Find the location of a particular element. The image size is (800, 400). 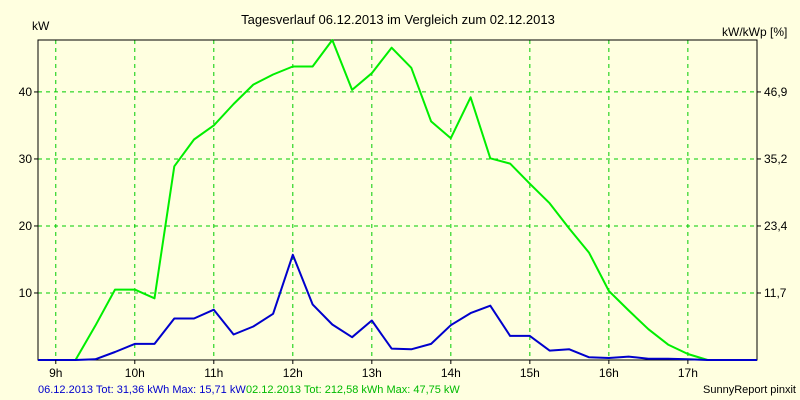

y2-tick-label-0: 11,7 is located at coordinates (775, 293).